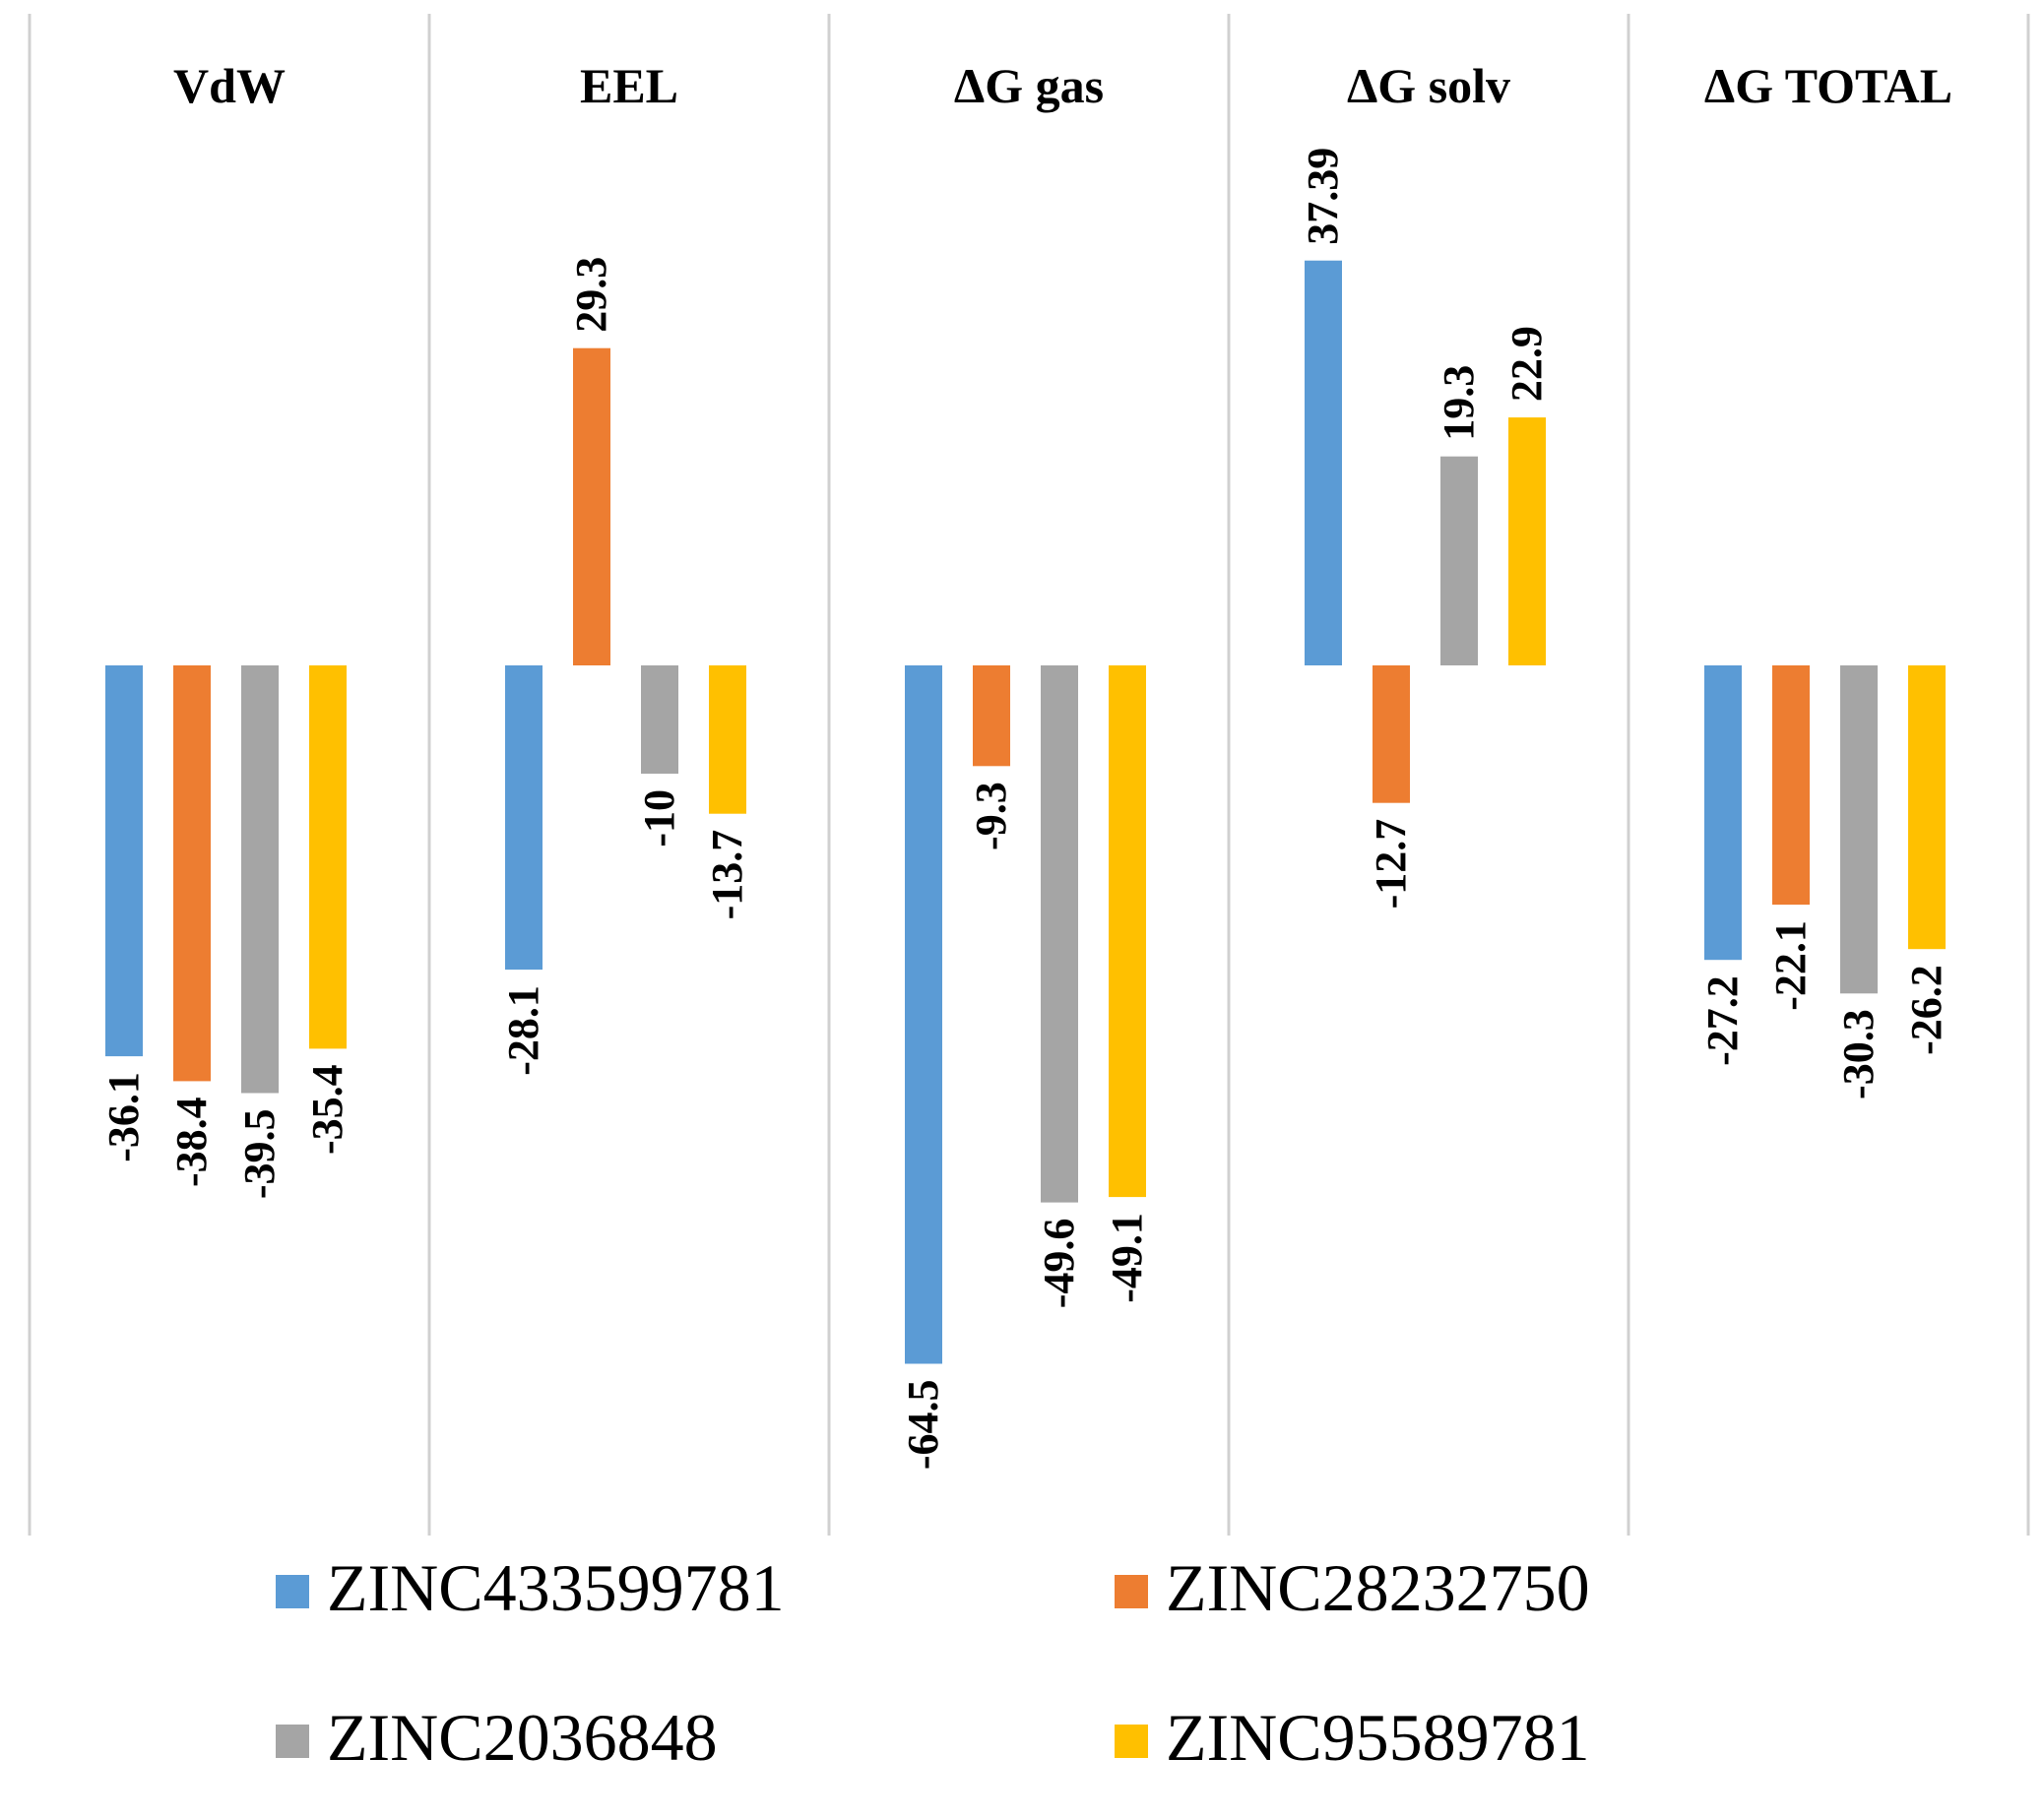  Describe the element at coordinates (1459, 403) in the screenshot. I see `data-label: 19.3` at that location.